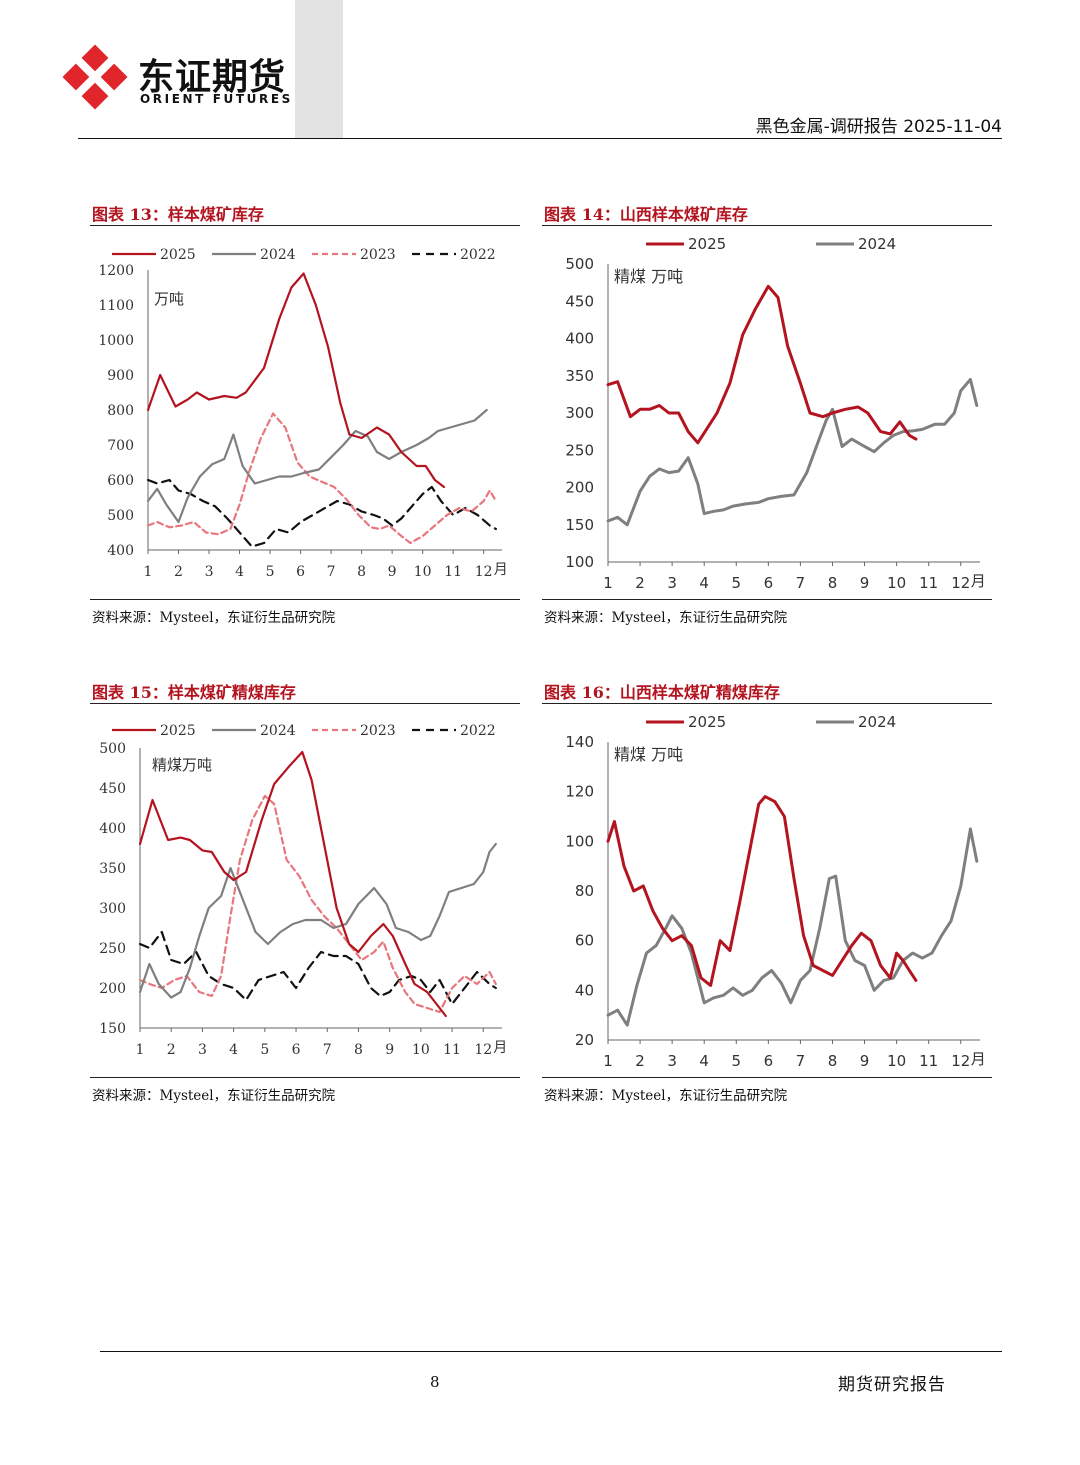 This screenshot has width=1080, height=1465. What do you see at coordinates (584, 891) in the screenshot?
I see `y-tick-label: 80` at bounding box center [584, 891].